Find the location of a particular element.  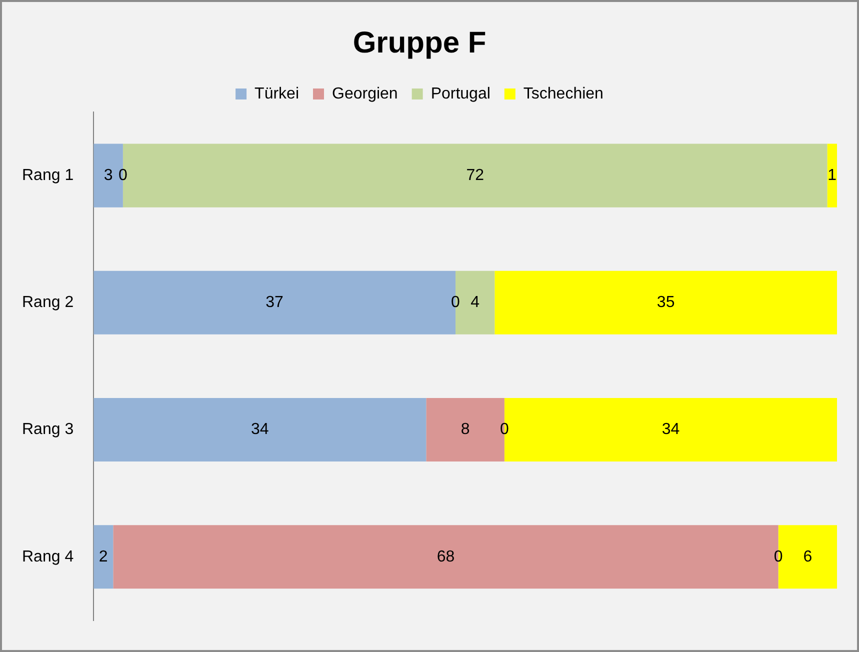

y-tick-label: Rang 3 is located at coordinates (48, 429).